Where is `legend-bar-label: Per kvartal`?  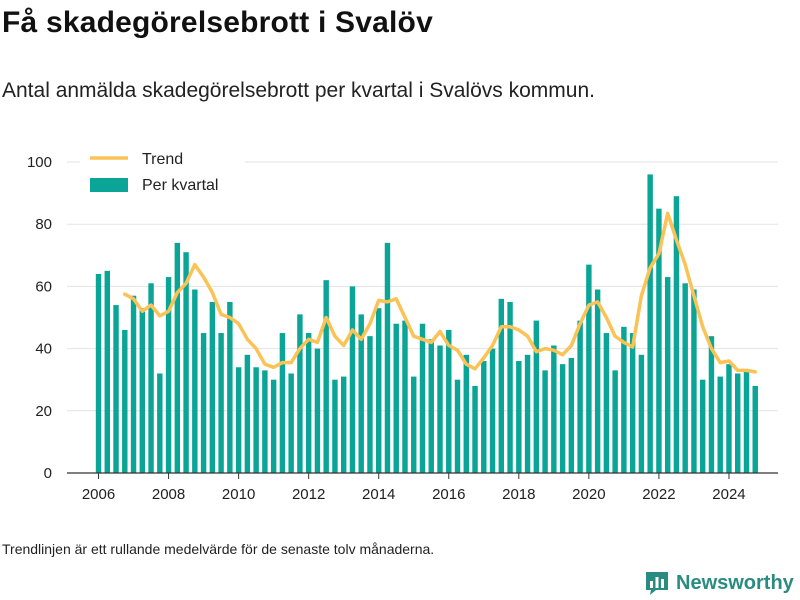 legend-bar-label: Per kvartal is located at coordinates (180, 185).